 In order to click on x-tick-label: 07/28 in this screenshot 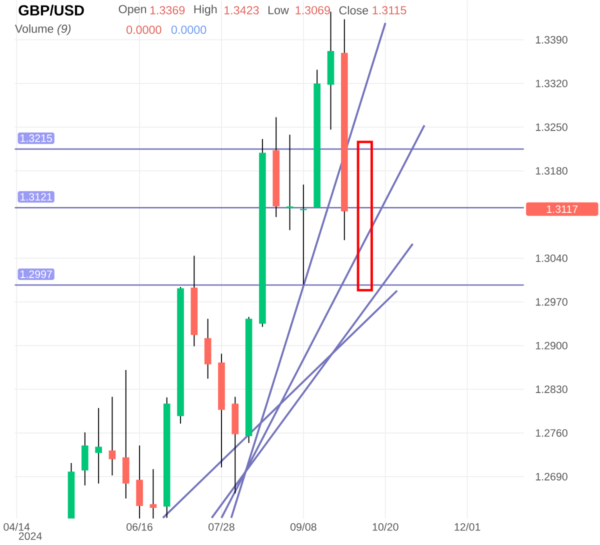, I will do `click(221, 526)`.